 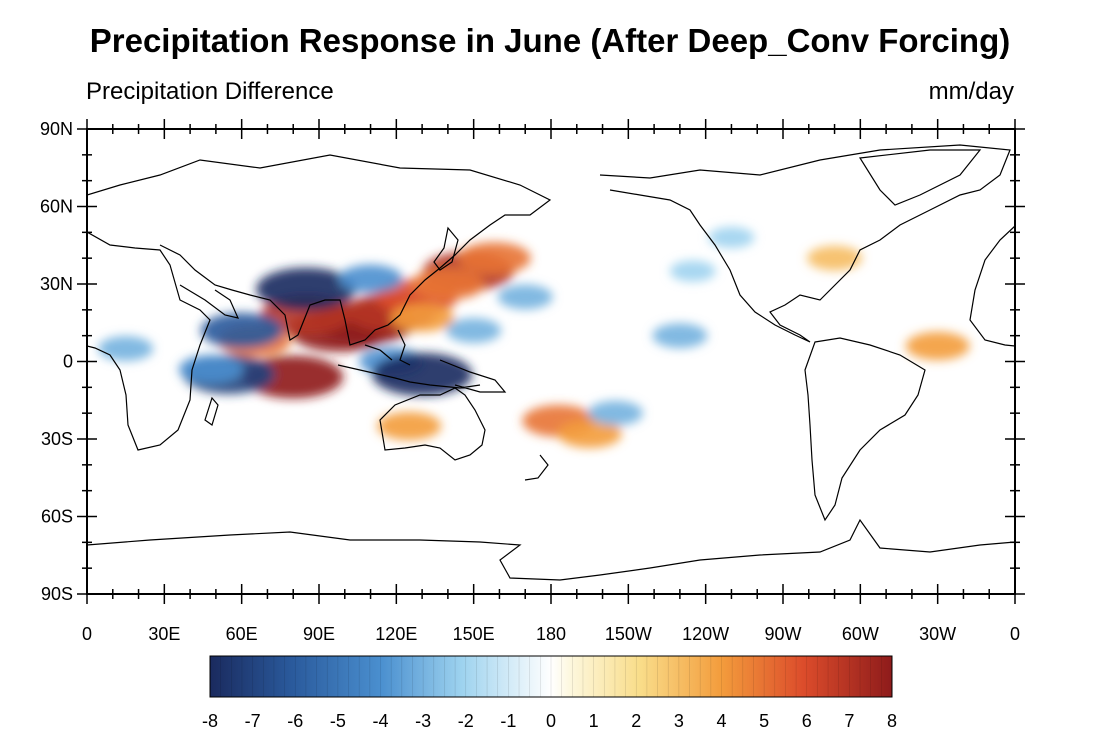 I want to click on colorbar-label: 5, so click(x=764, y=721).